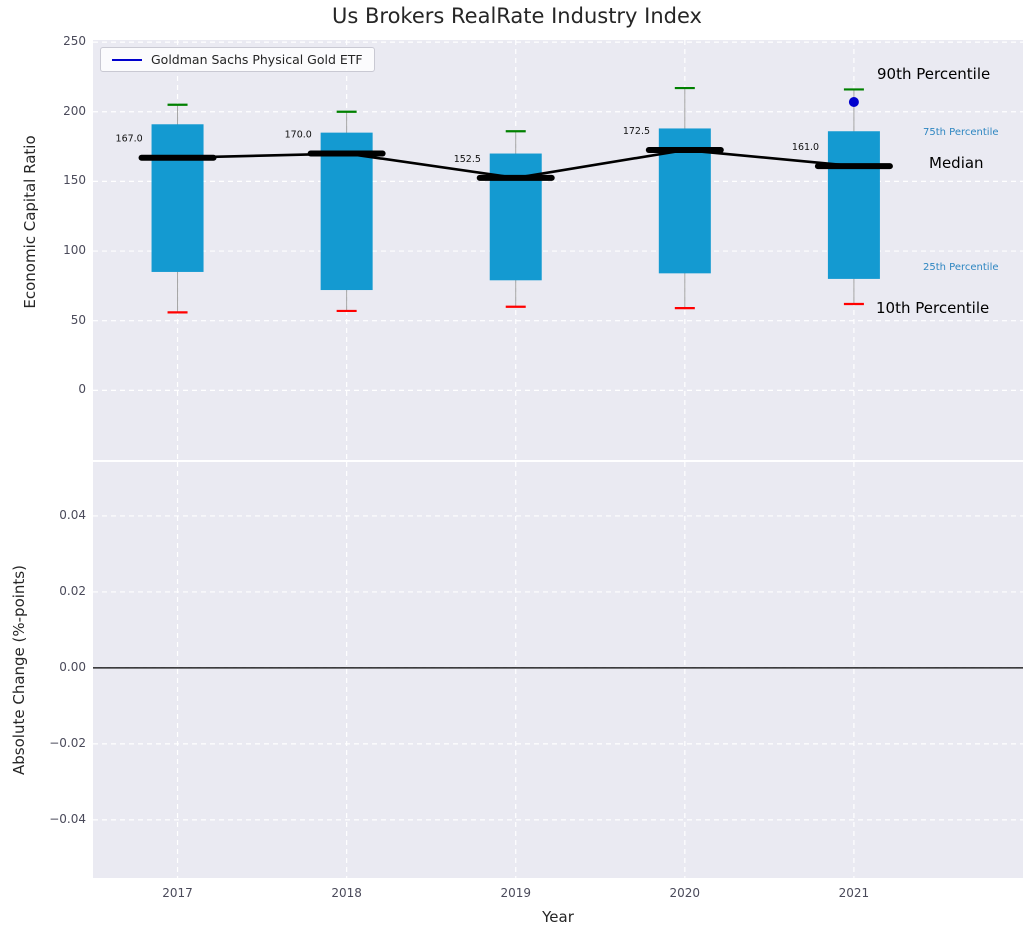 The image size is (1034, 942). I want to click on legend-label: Goldman Sachs Physical Gold ETF, so click(257, 59).